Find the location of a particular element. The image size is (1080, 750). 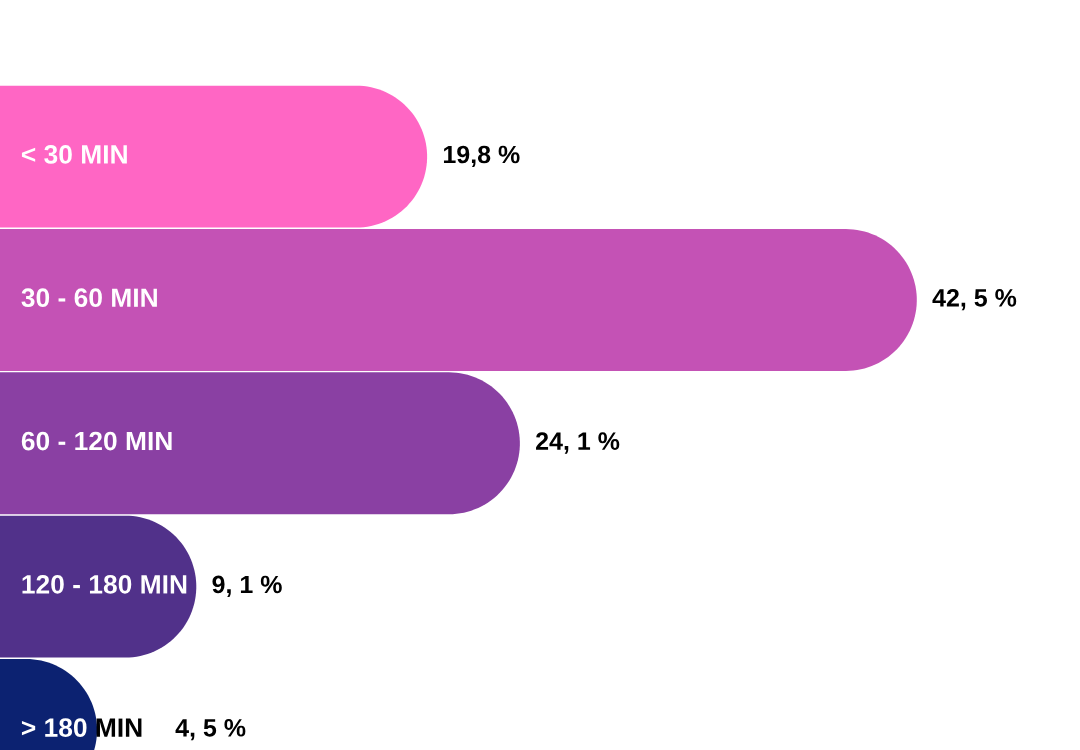

data-label: 24, 1 % is located at coordinates (578, 443).